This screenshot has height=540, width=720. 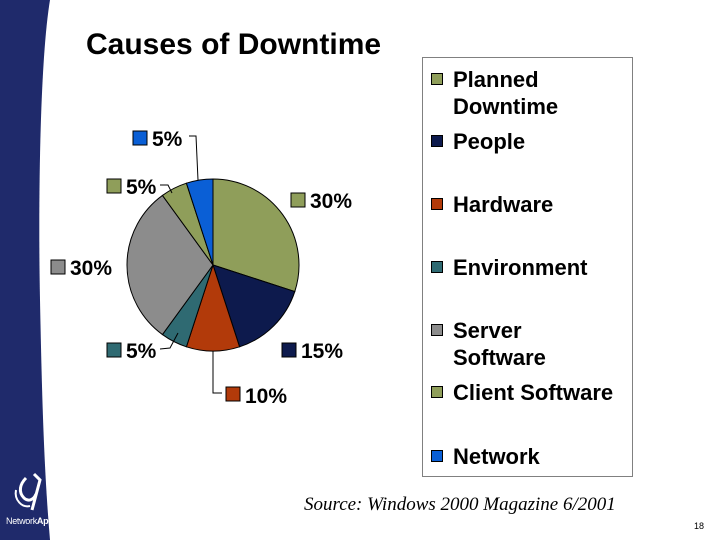 What do you see at coordinates (503, 204) in the screenshot?
I see `legend-label: Hardware` at bounding box center [503, 204].